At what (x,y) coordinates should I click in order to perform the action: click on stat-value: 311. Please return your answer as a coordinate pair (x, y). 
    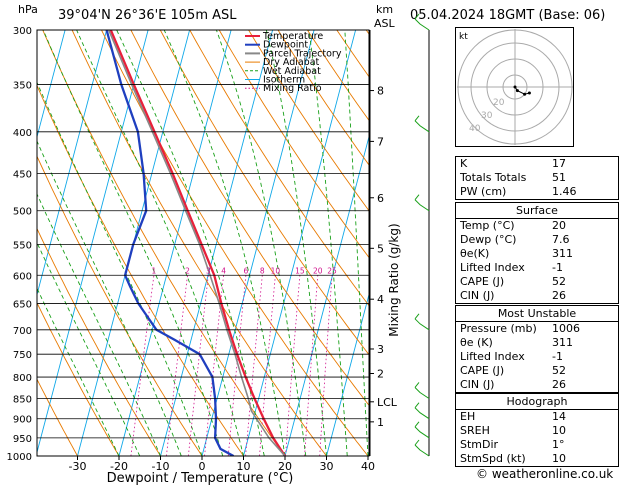
    Looking at the image, I should click on (562, 253).